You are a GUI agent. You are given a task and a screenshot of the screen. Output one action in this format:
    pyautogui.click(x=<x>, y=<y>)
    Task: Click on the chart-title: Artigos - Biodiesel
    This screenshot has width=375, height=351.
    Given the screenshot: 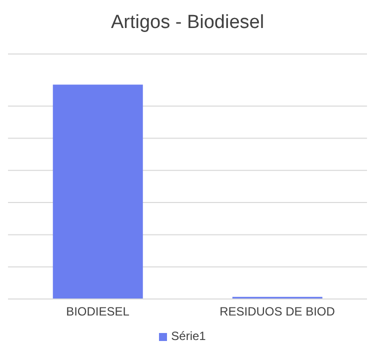 What is the action you would take?
    pyautogui.click(x=188, y=23)
    